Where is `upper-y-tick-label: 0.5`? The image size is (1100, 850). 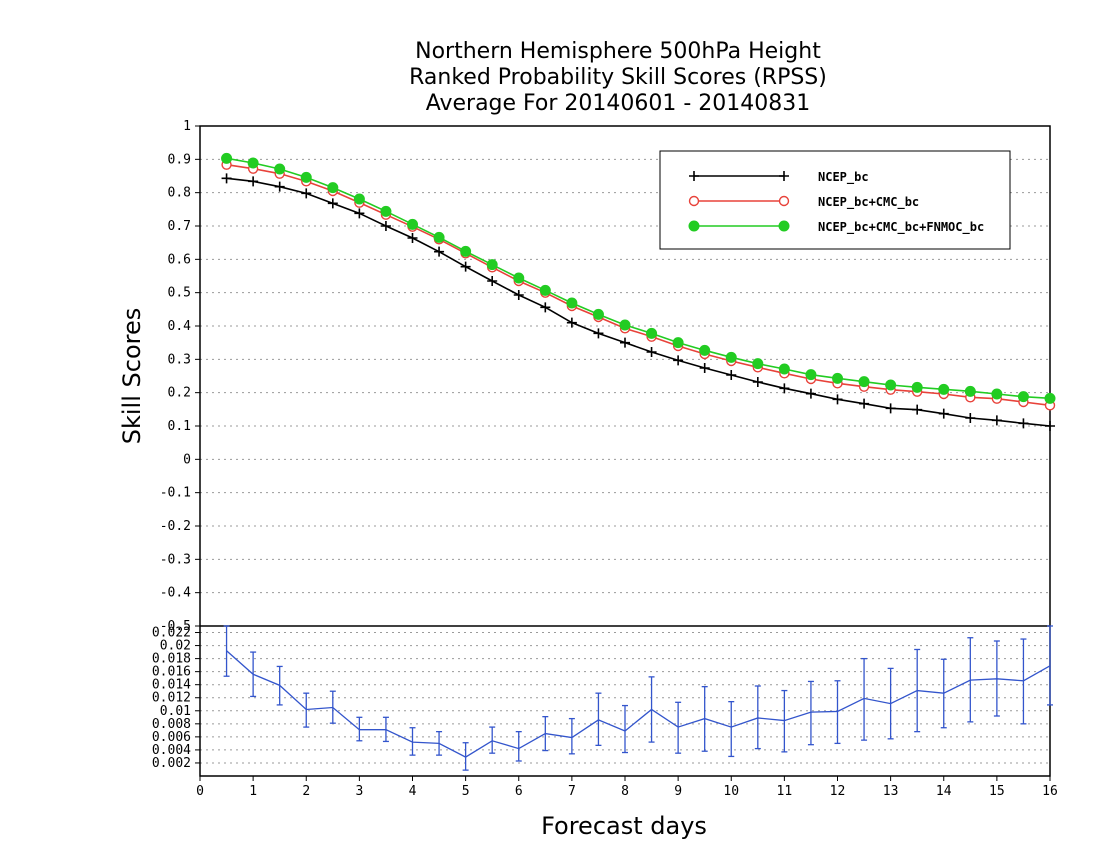 upper-y-tick-label: 0.5 is located at coordinates (179, 293).